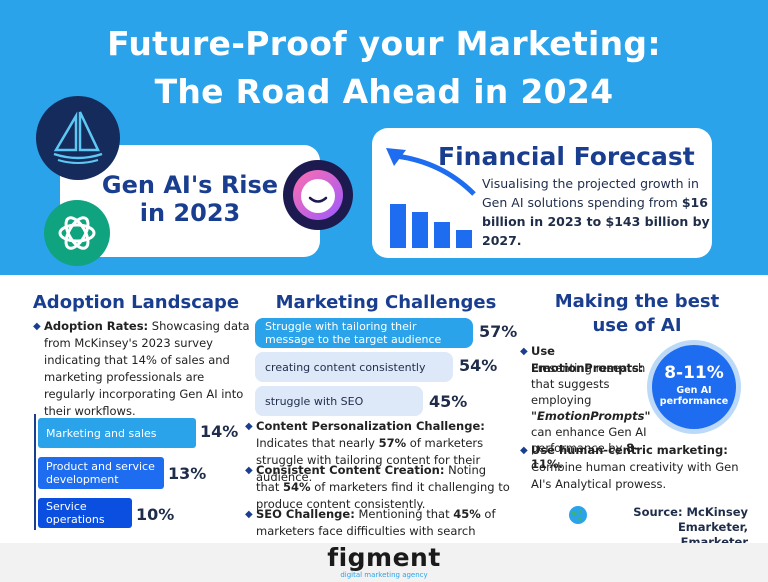 The image size is (768, 582). What do you see at coordinates (96, 326) in the screenshot?
I see `adoption-rates-label: Adoption Rates:` at bounding box center [96, 326].